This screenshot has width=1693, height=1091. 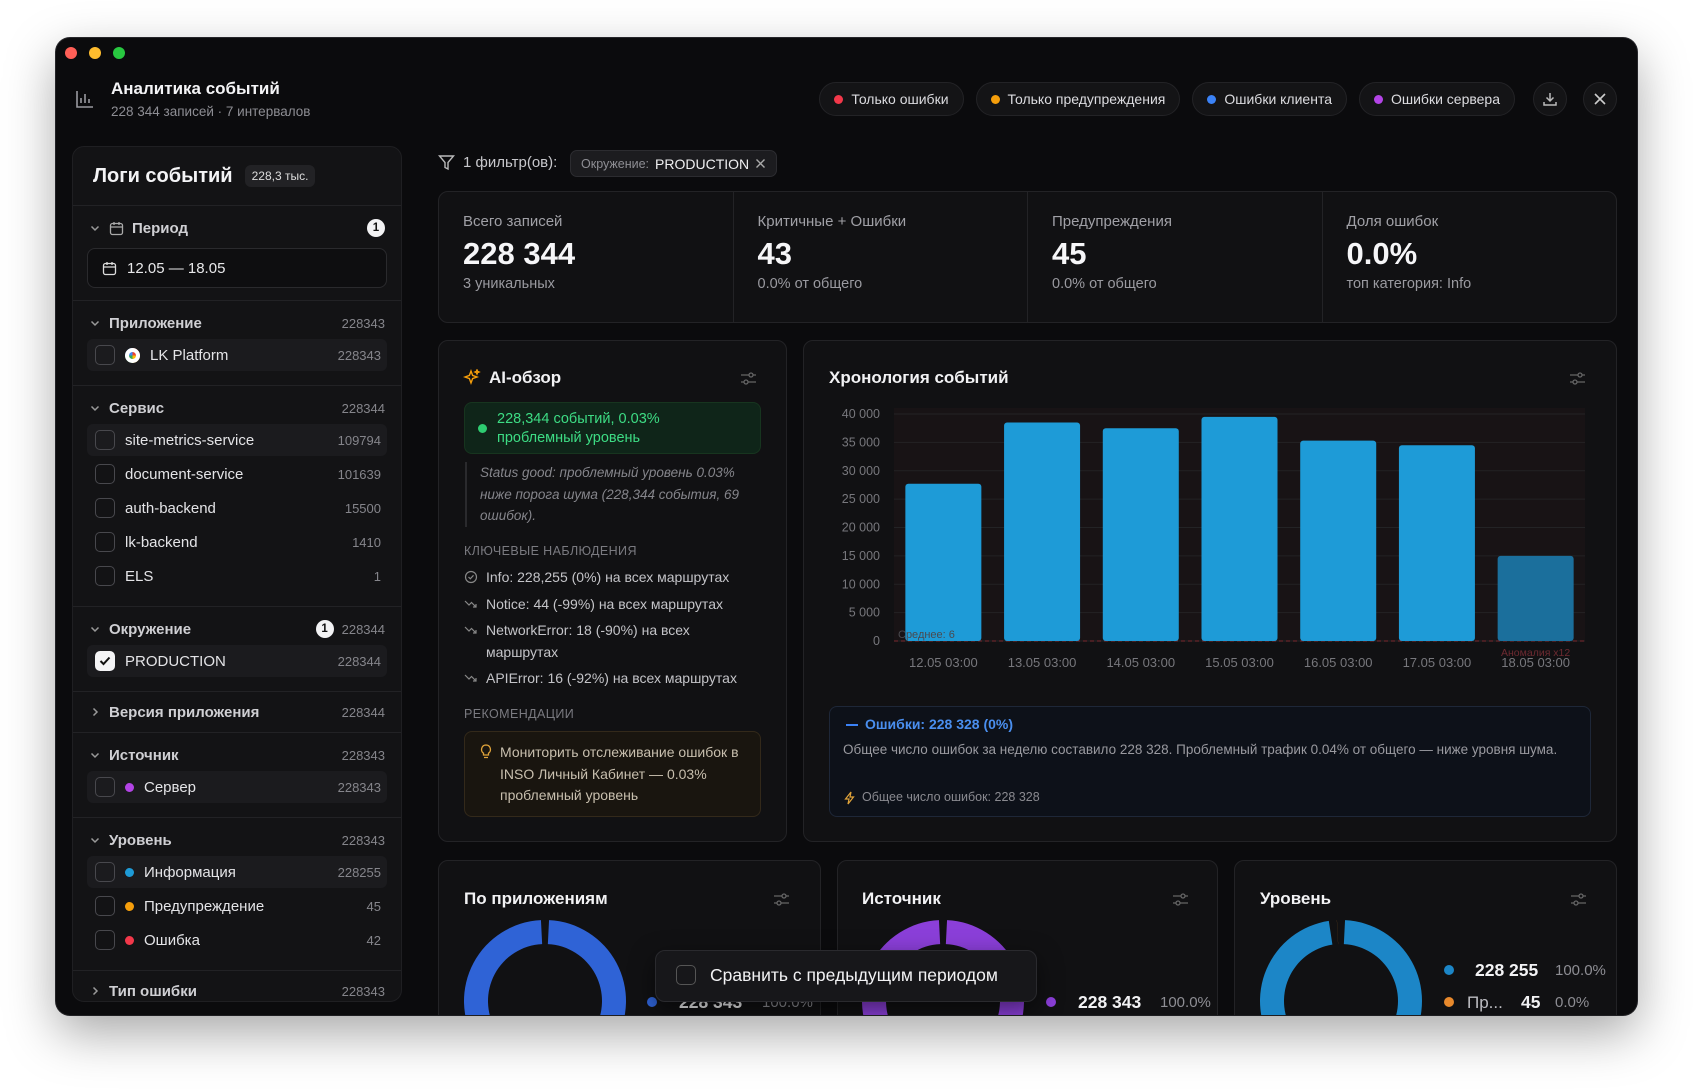 What do you see at coordinates (1507, 970) in the screenshot?
I see `legend-value: 228 255` at bounding box center [1507, 970].